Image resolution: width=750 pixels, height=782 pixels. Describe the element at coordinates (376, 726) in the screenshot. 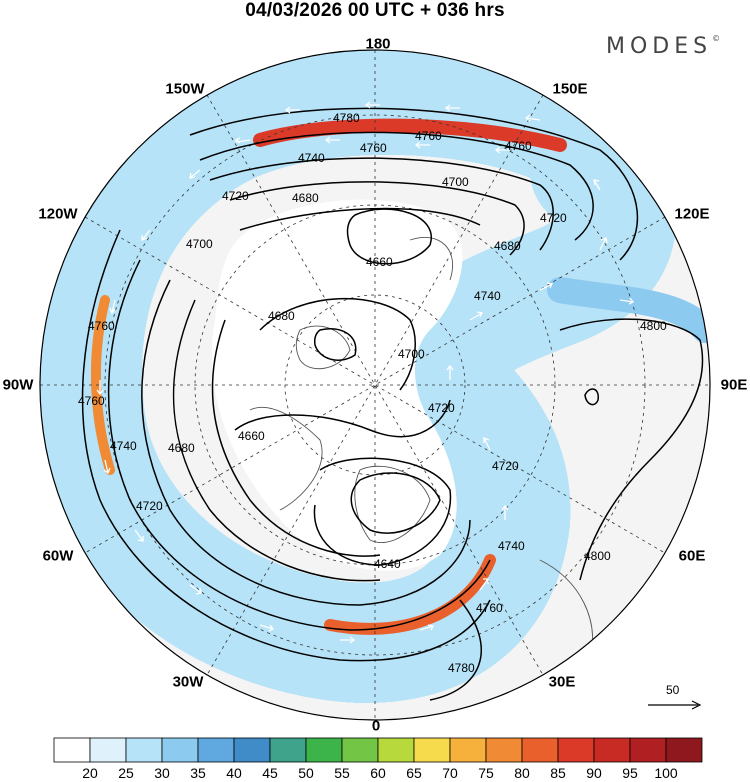

I see `lon-label-0: 0` at that location.